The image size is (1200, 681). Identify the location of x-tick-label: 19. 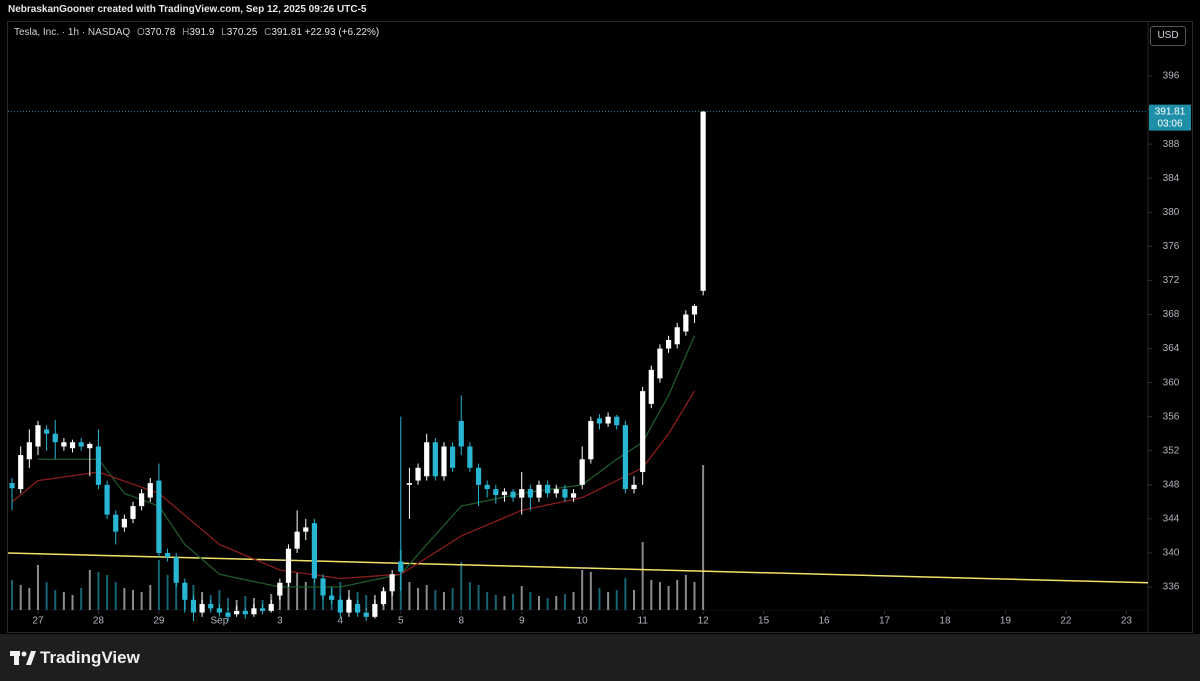
(1006, 621).